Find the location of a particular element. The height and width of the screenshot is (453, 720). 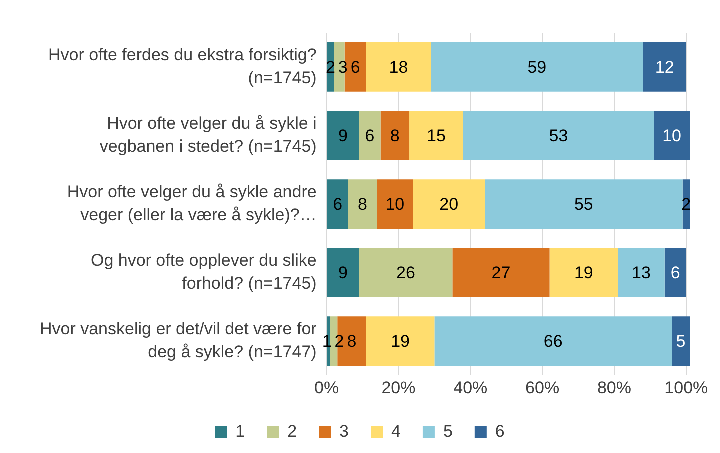

x-tick-label: 100% is located at coordinates (686, 388).